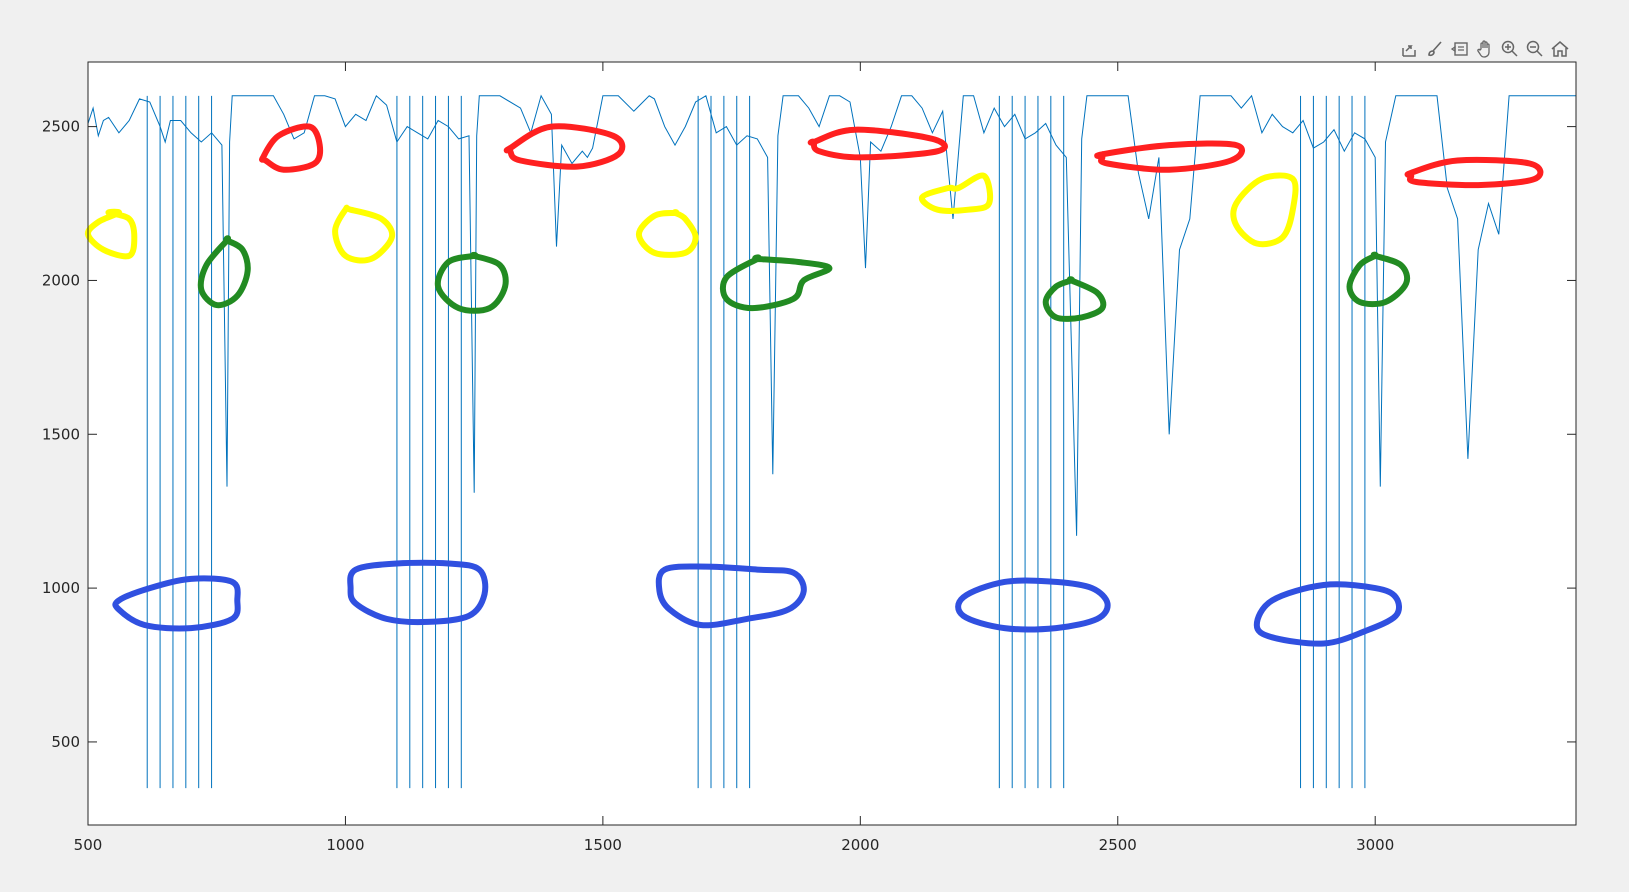 The width and height of the screenshot is (1629, 892). What do you see at coordinates (61, 588) in the screenshot?
I see `y-tick-label: 1000` at bounding box center [61, 588].